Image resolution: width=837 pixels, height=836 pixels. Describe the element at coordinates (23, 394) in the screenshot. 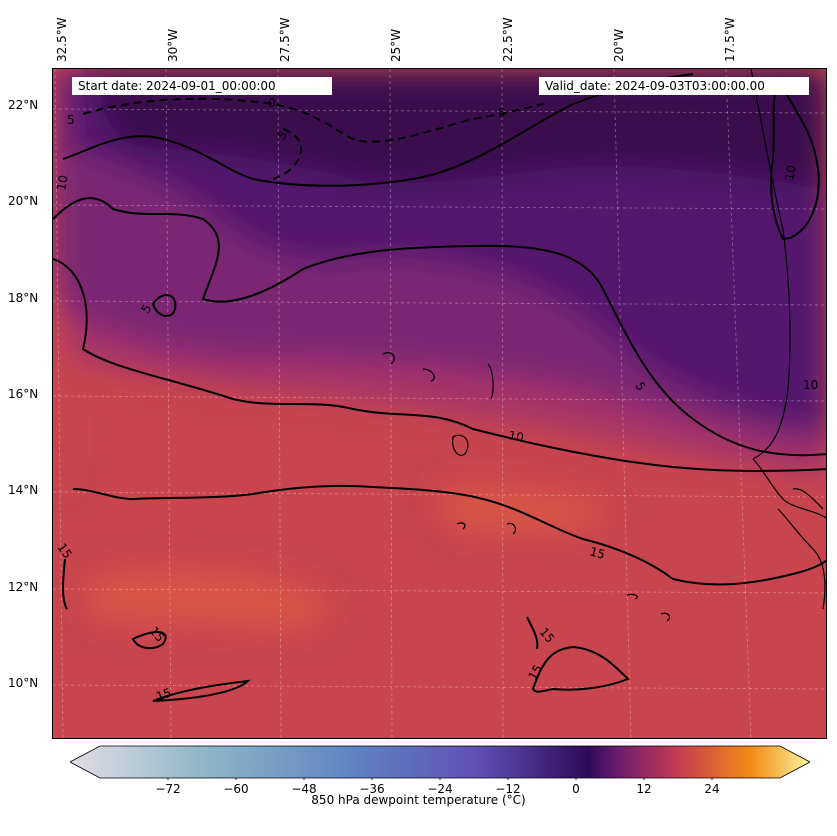

I see `latitude-label: 16°N` at that location.